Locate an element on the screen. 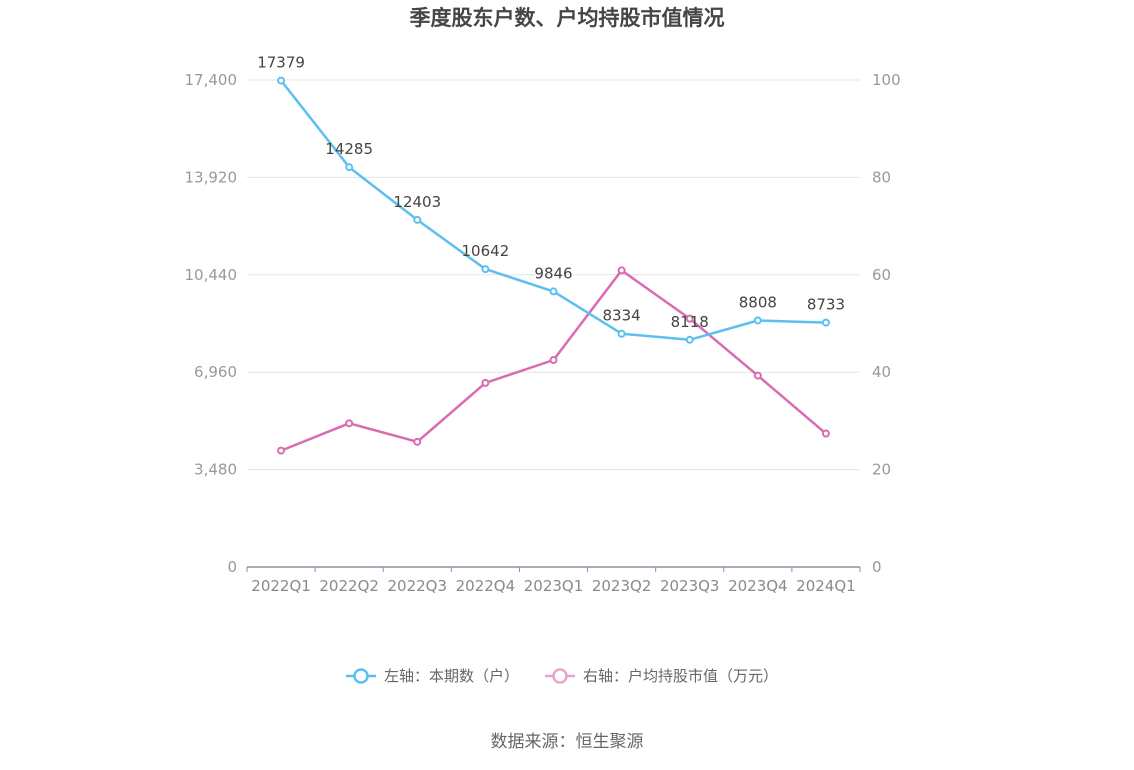 This screenshot has height=770, width=1134. x-tick-label: 2022Q4 is located at coordinates (486, 586).